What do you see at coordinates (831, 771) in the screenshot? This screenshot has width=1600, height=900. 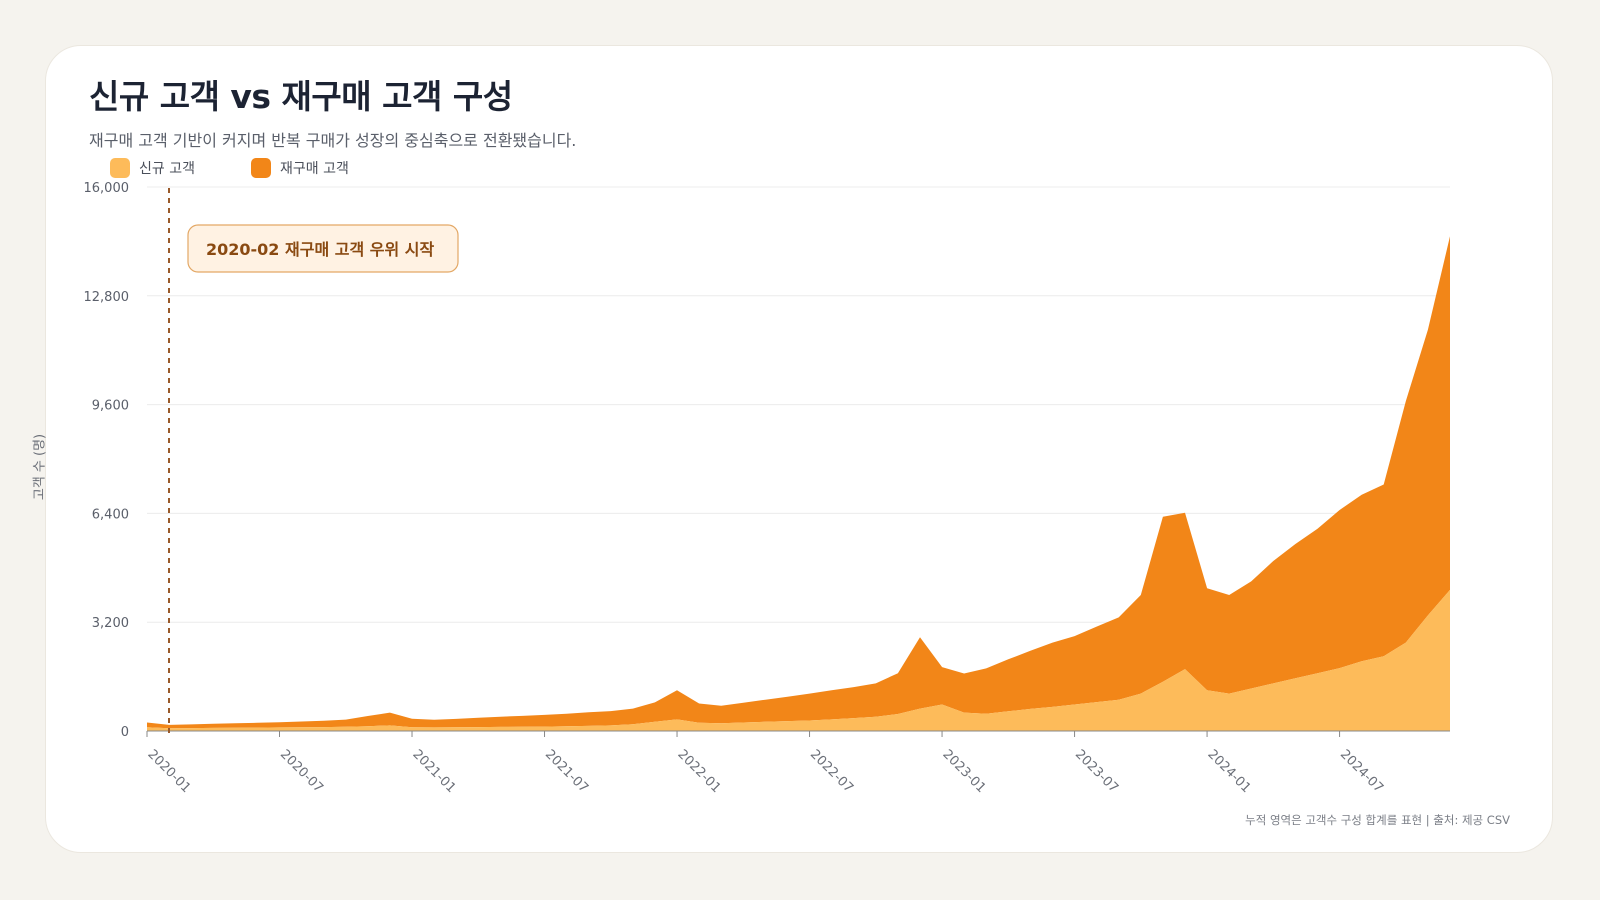 I see `x-tick-label: 2022-07` at bounding box center [831, 771].